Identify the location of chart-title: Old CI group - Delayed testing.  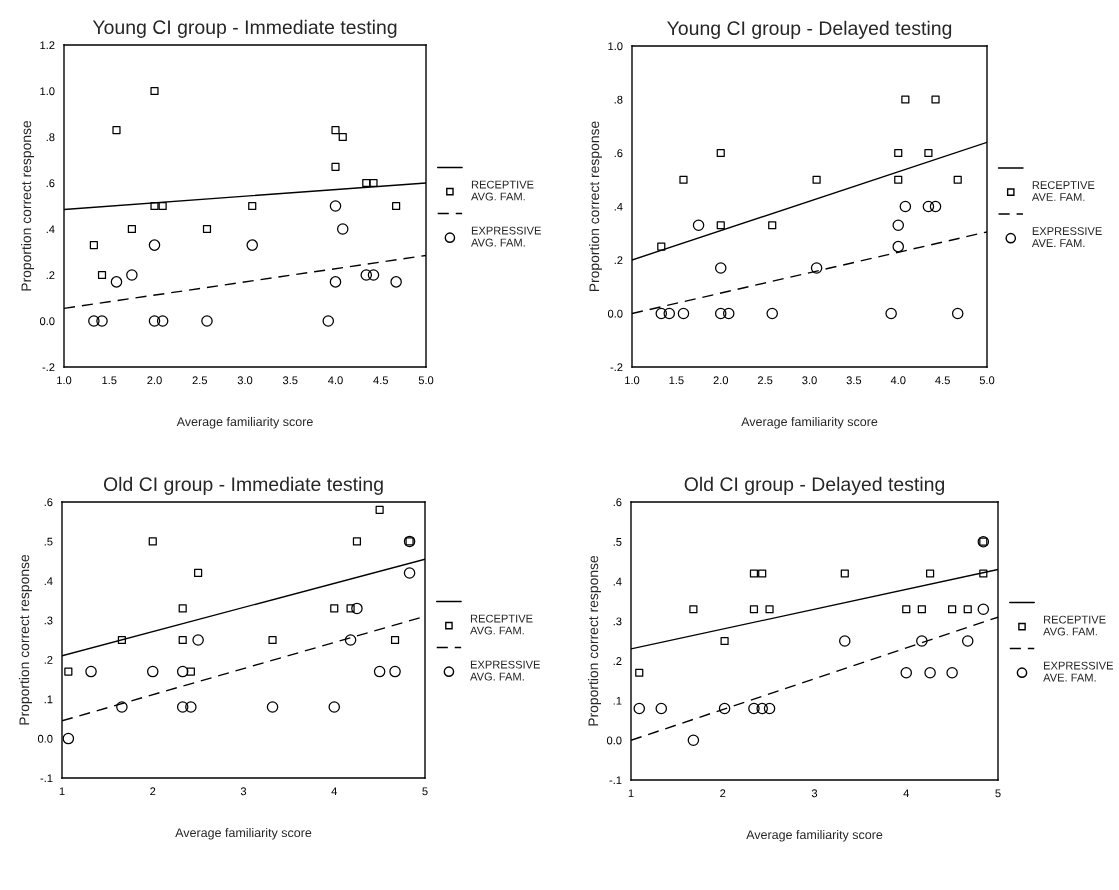
(814, 485).